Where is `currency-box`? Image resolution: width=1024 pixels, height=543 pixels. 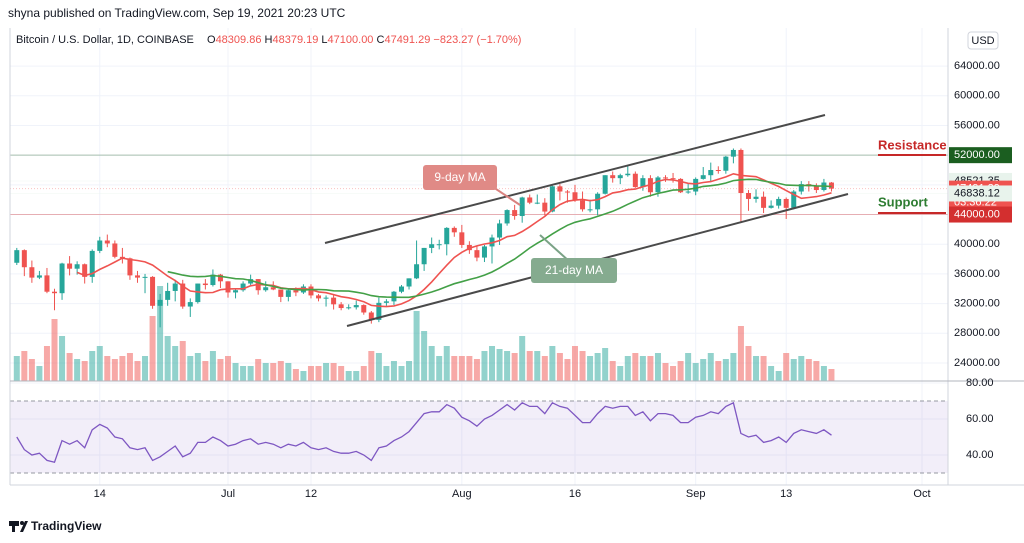 currency-box is located at coordinates (983, 40).